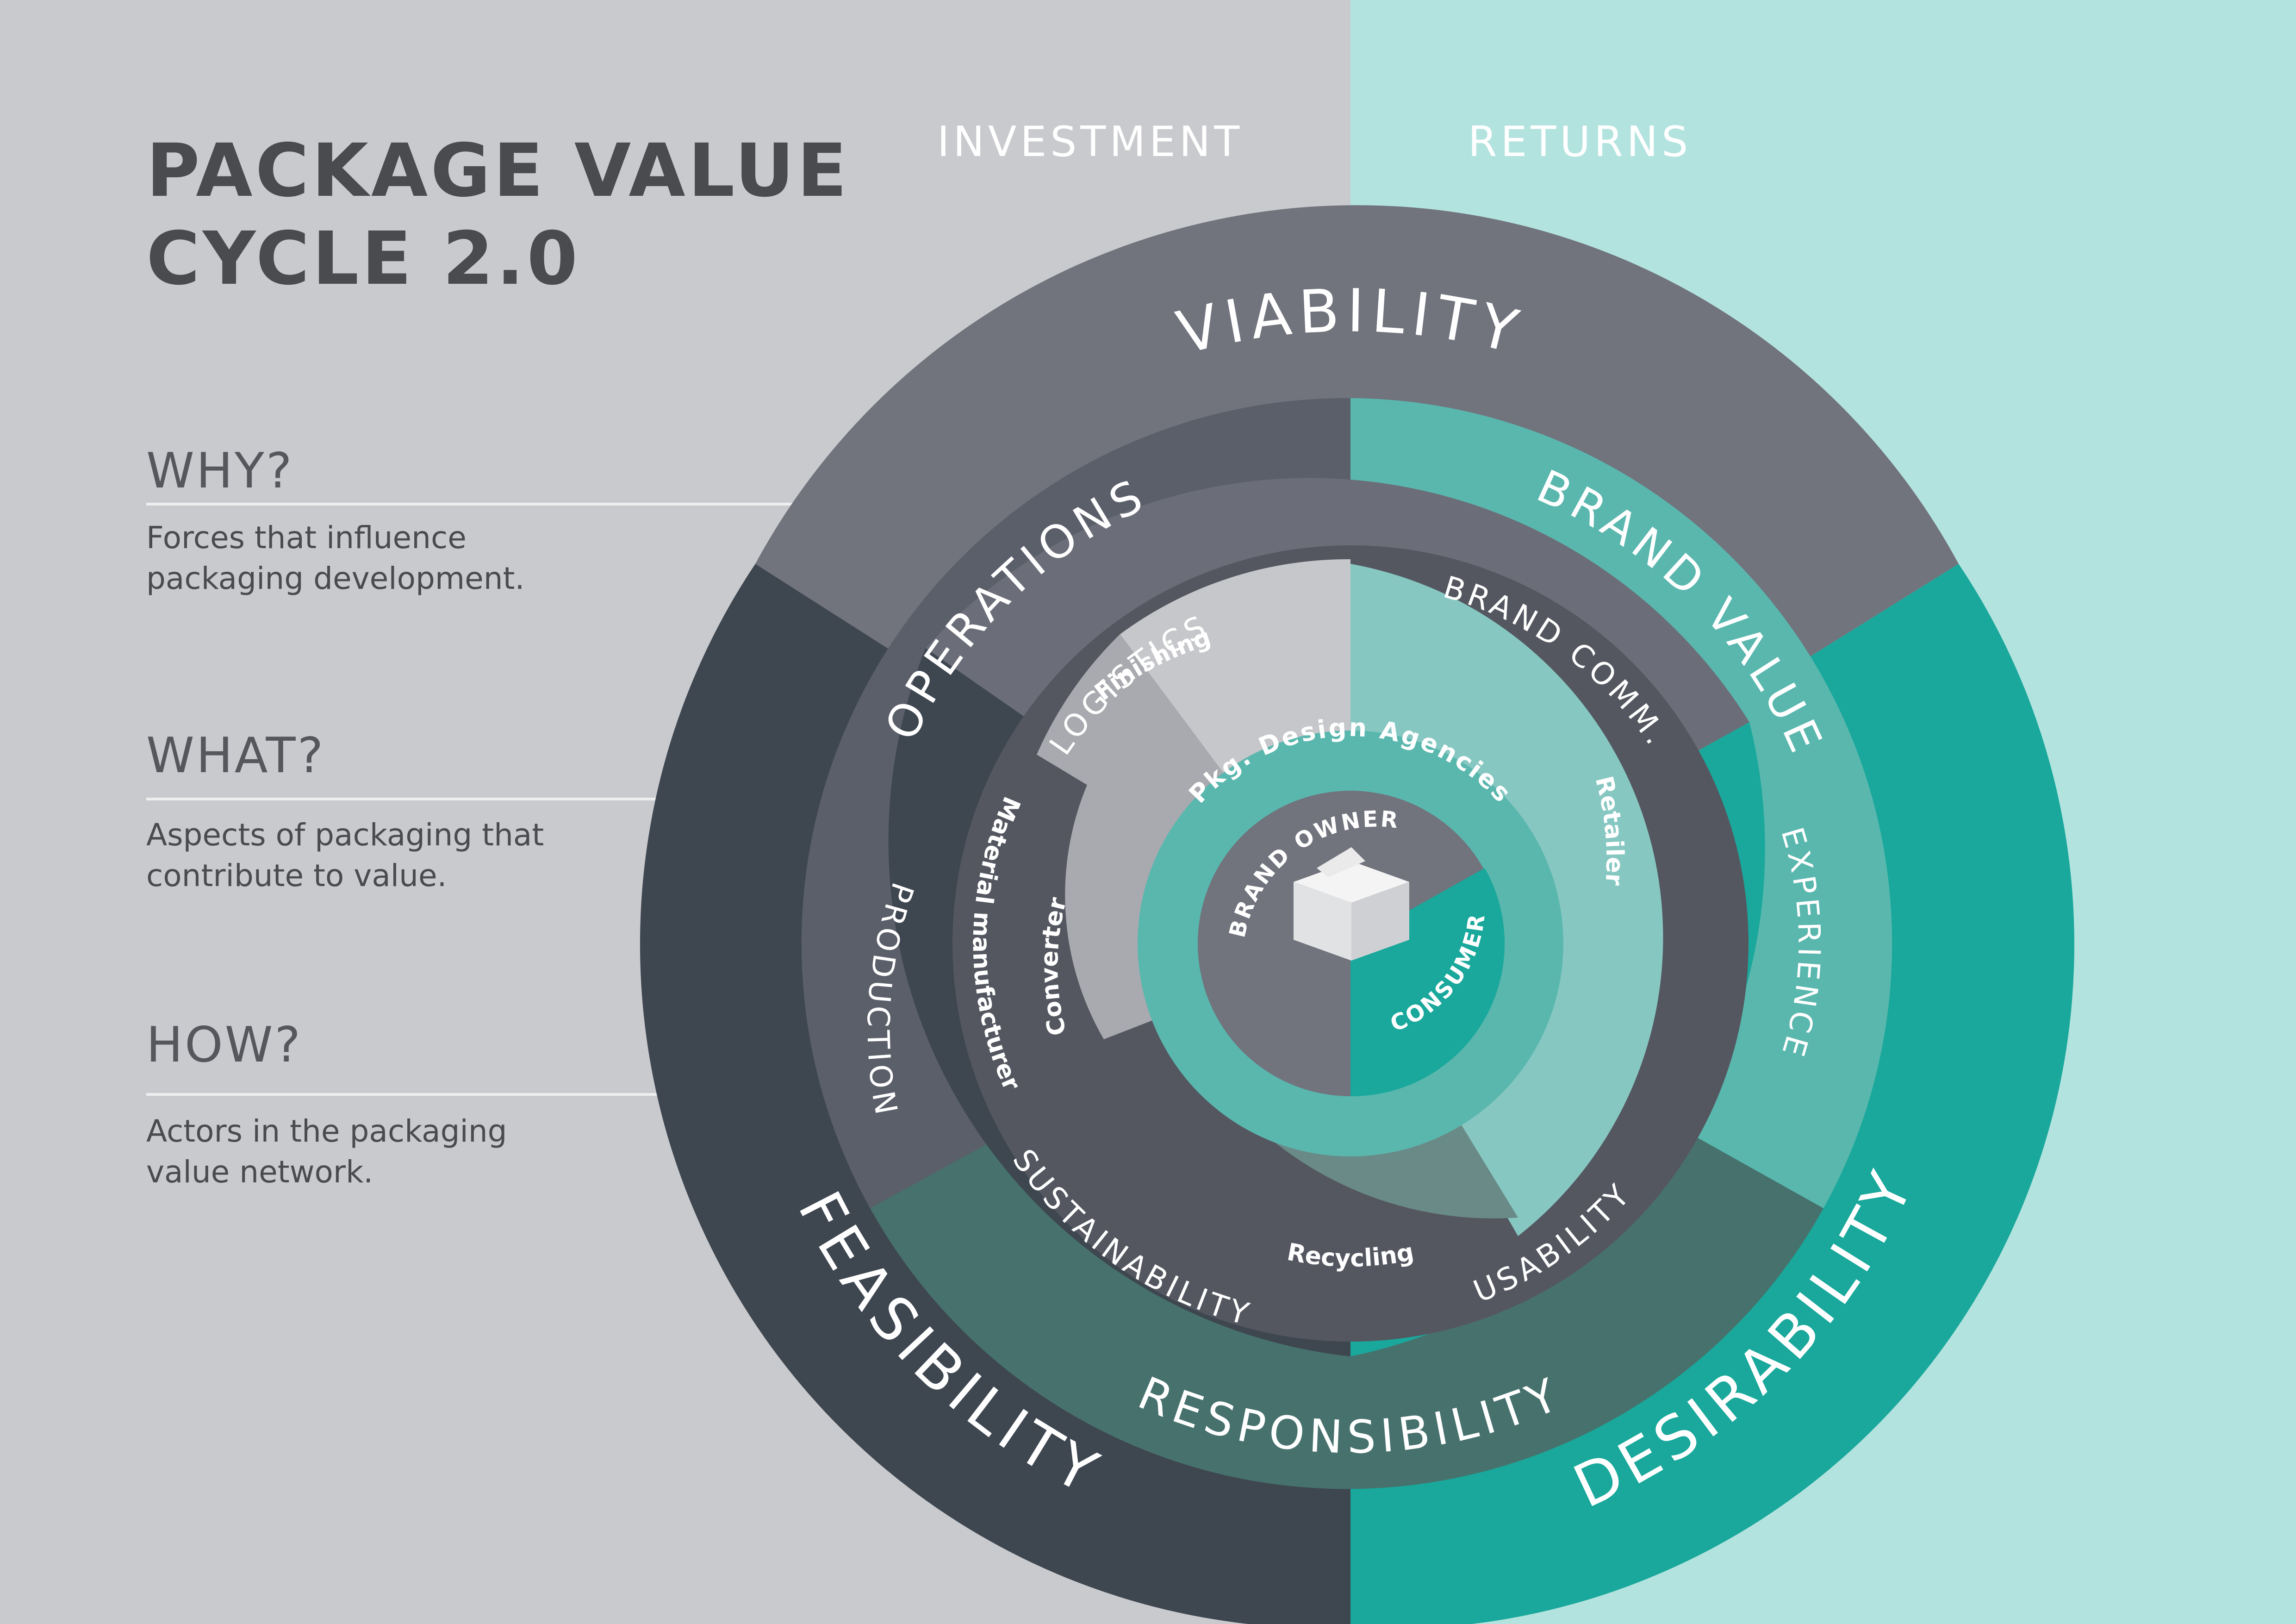  Describe the element at coordinates (597, 1094) in the screenshot. I see `how-rule` at that location.